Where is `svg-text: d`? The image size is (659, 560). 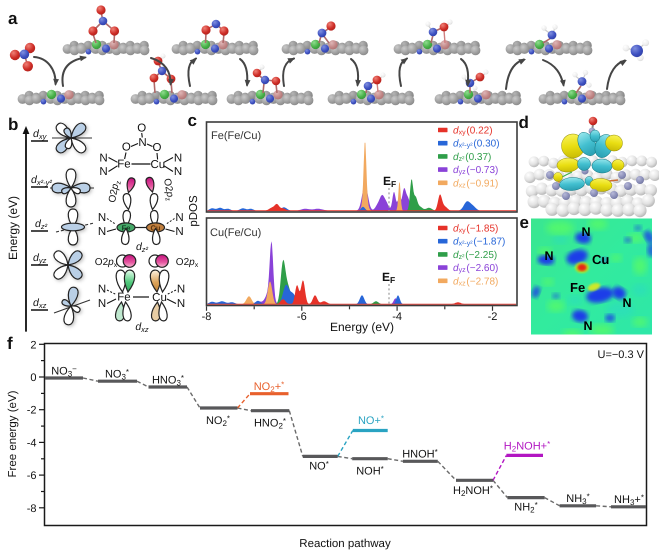
svg-text: d is located at coordinates (524, 122).